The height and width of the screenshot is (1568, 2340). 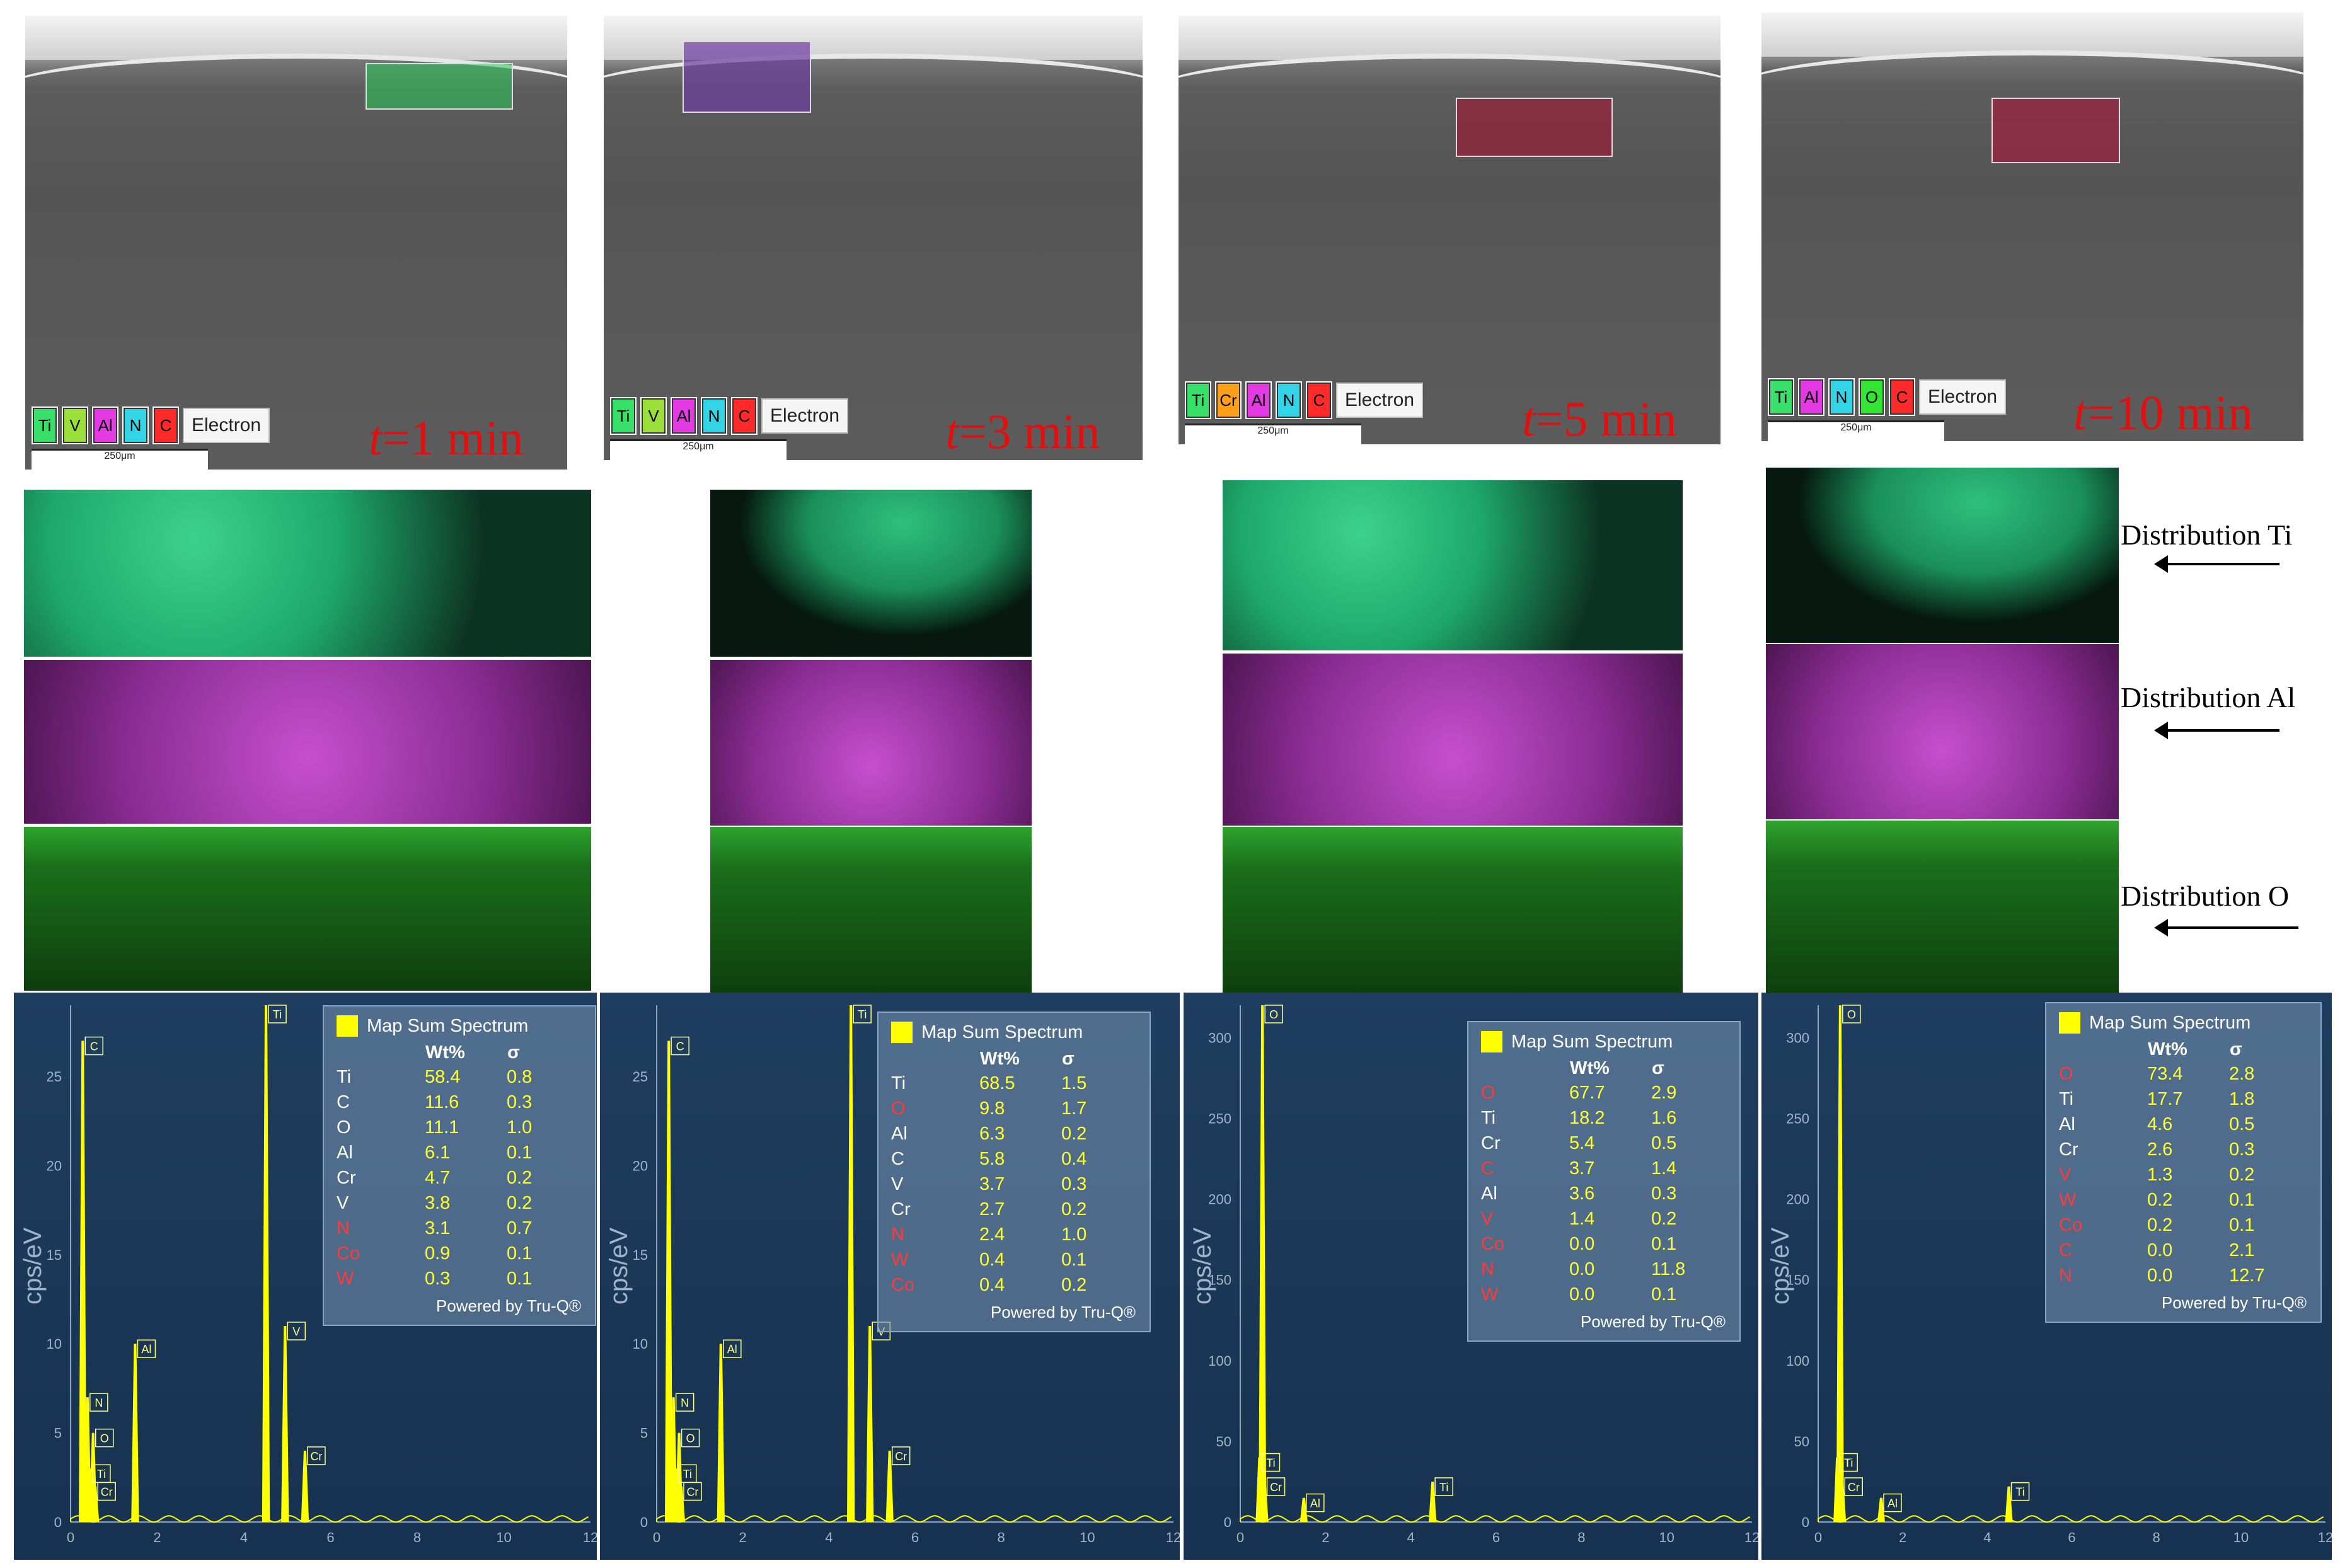 I want to click on sem-image-3: Ti Cr Al N C Electron 250μm, so click(x=1450, y=230).